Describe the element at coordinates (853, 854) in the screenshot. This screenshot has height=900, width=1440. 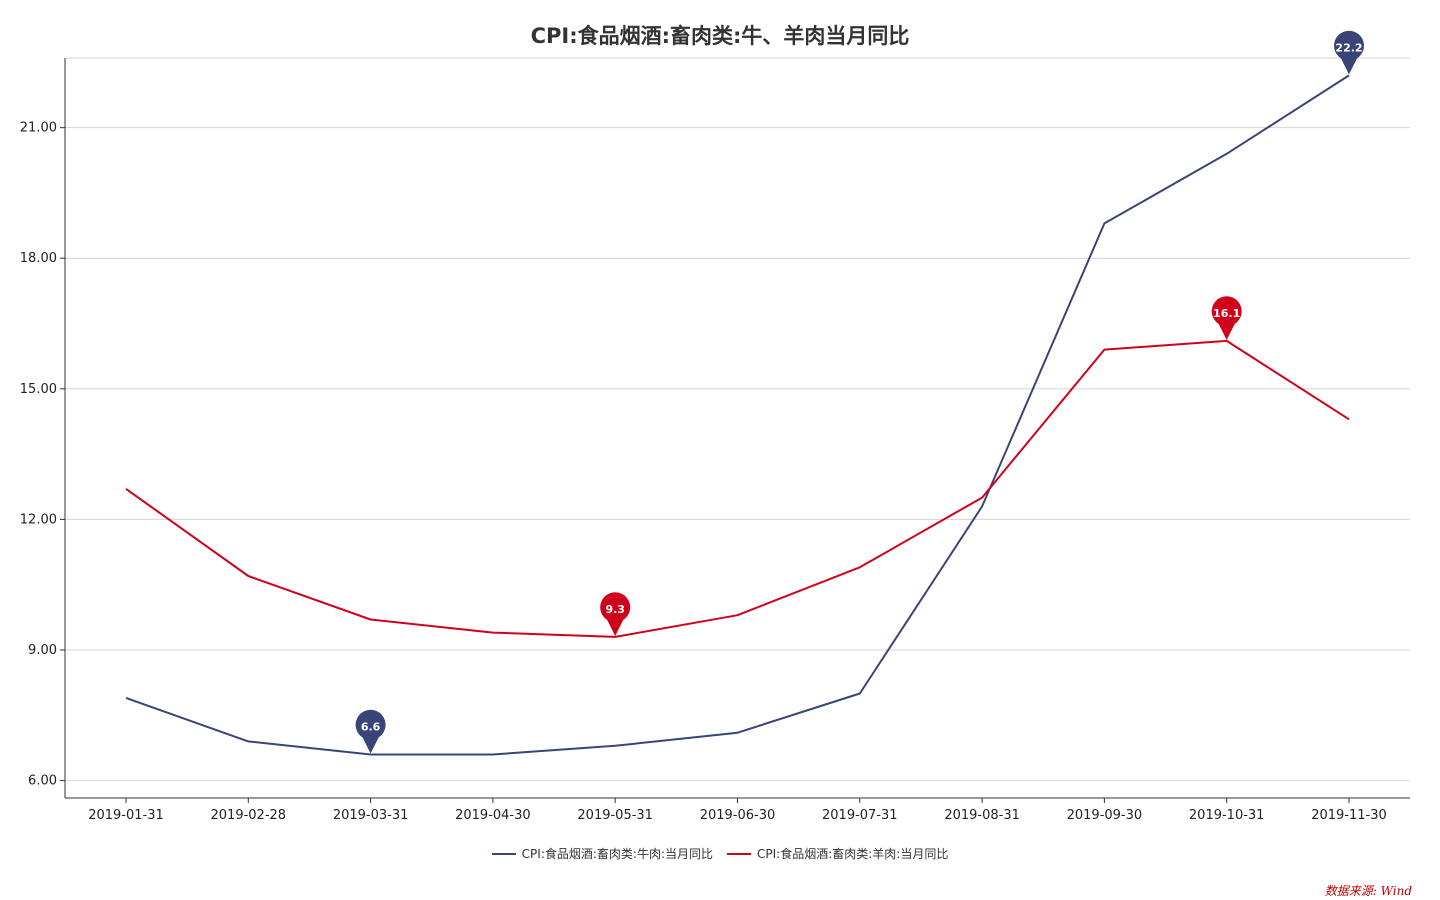
I see `legend-label-mutton: CPI:食品烟酒:畜肉类:羊肉:当月同比` at that location.